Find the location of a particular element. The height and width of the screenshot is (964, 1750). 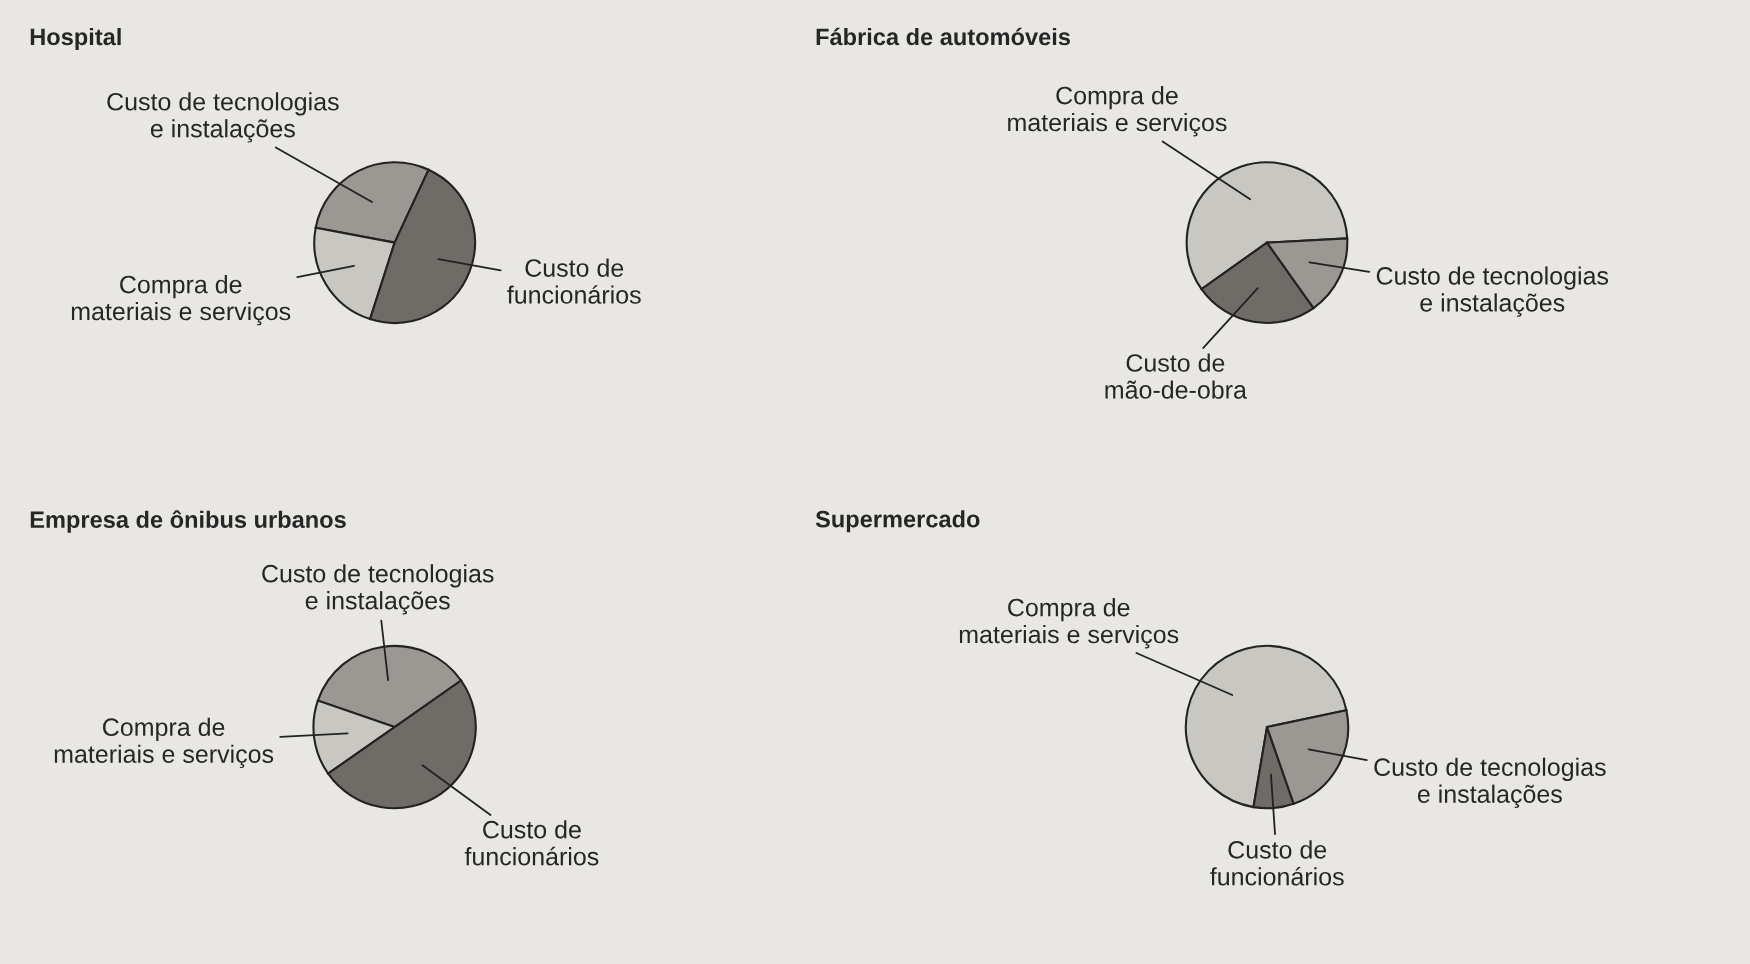

chart-title: Hospital is located at coordinates (75, 38).